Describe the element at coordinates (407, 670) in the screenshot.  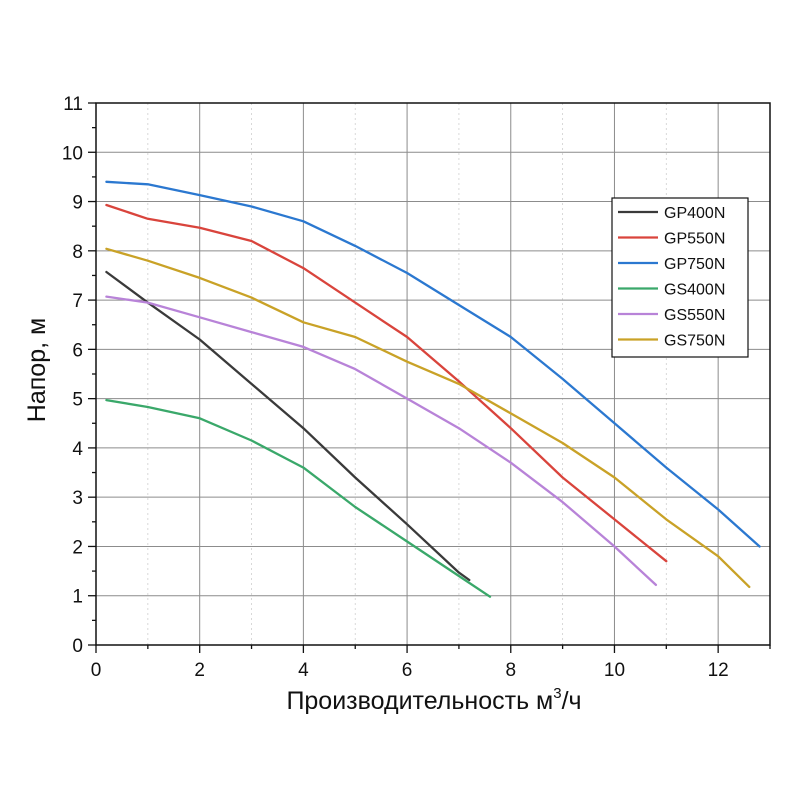
I see `x-tick-label: 6` at that location.